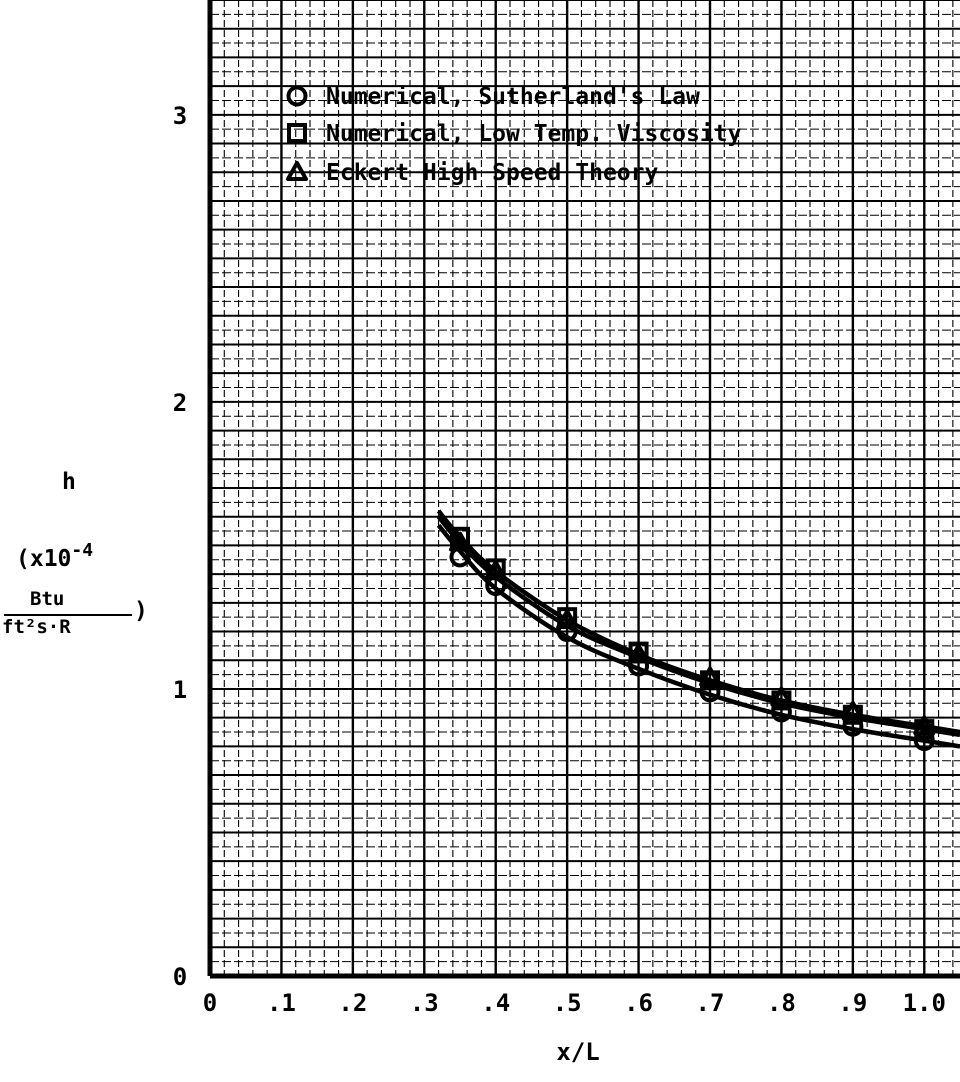 This screenshot has width=960, height=1082. I want to click on x-tick-label: .1, so click(281, 1003).